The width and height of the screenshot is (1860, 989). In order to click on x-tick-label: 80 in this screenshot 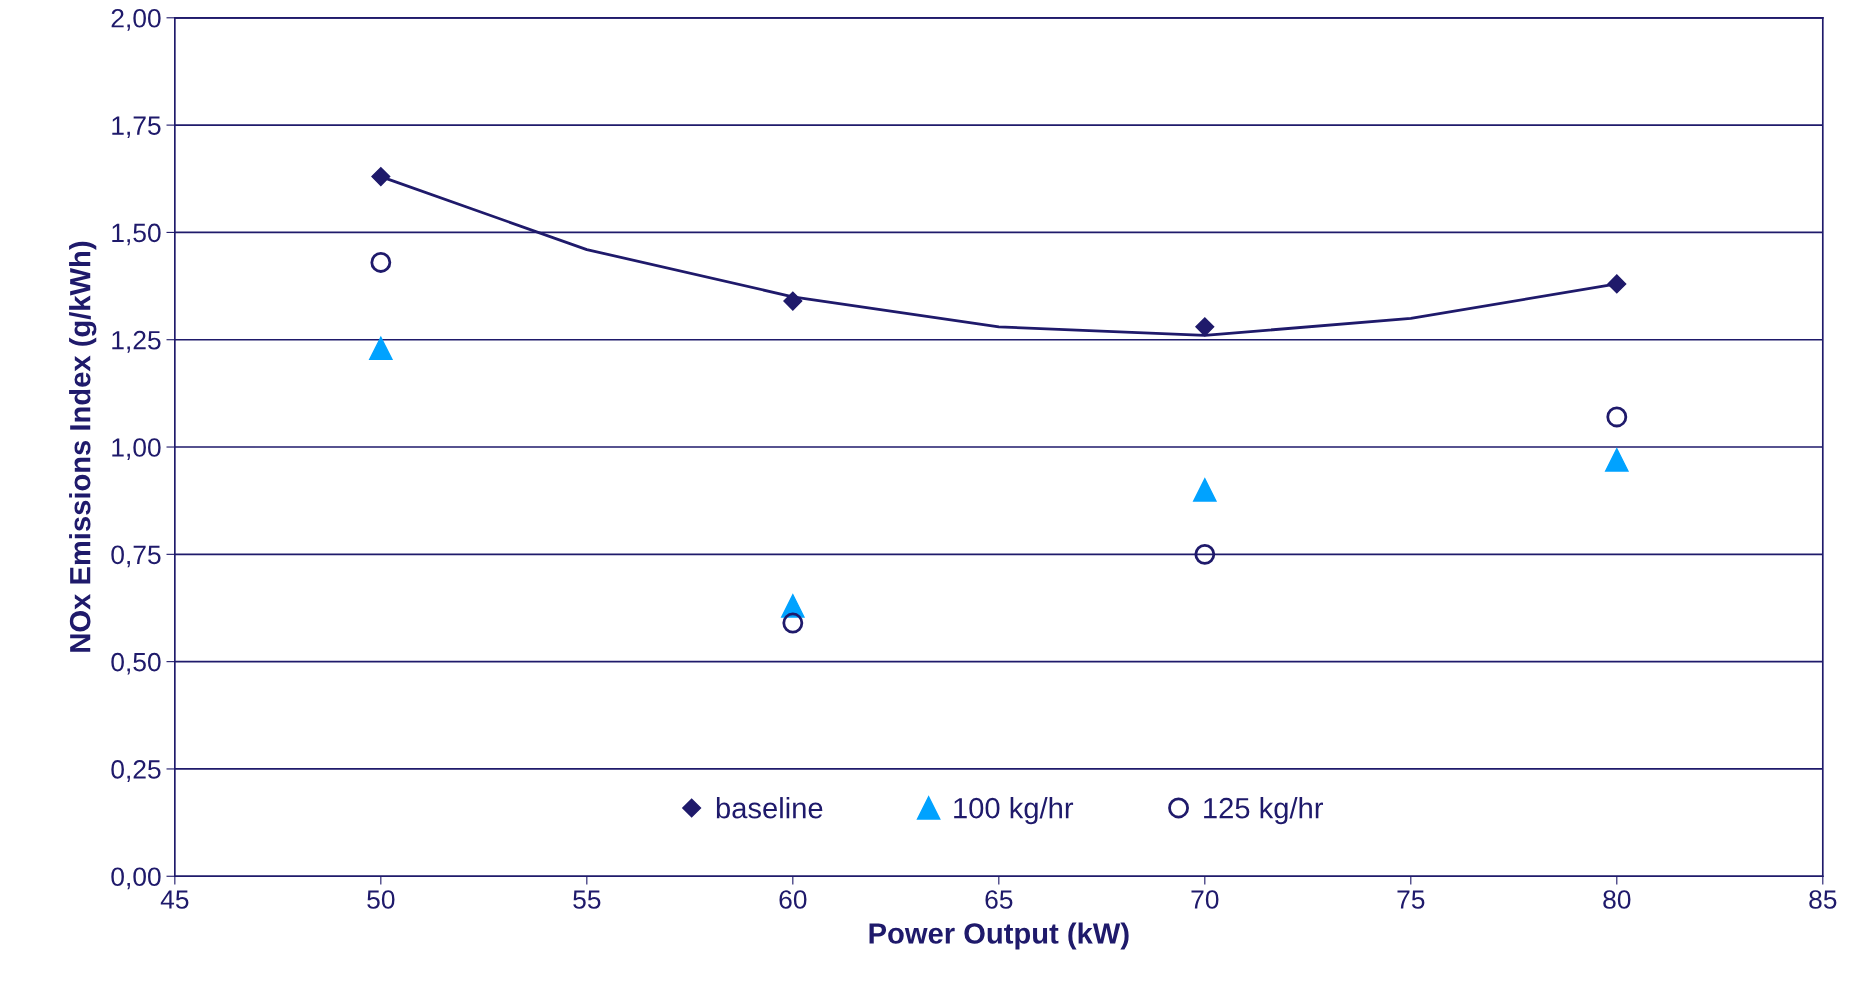, I will do `click(1617, 899)`.